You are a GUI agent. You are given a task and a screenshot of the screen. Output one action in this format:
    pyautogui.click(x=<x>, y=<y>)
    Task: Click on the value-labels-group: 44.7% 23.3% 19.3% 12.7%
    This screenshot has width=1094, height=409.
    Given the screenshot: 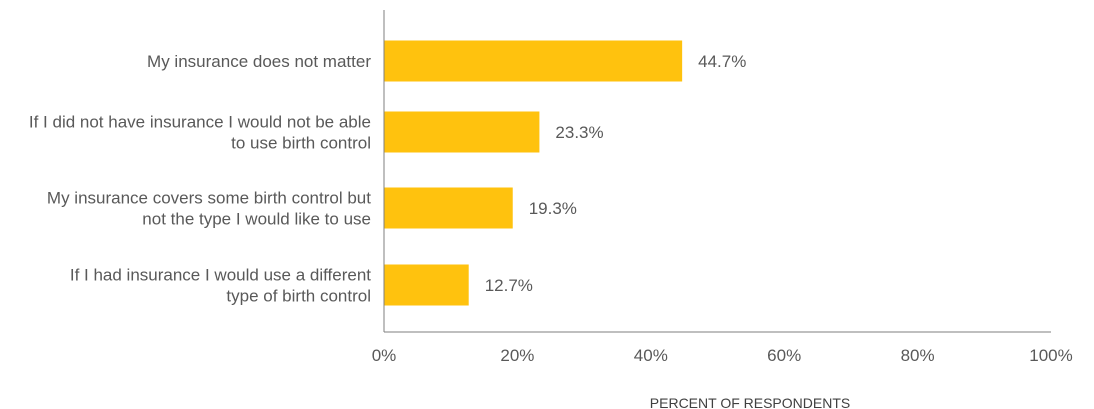 What is the action you would take?
    pyautogui.click(x=616, y=173)
    